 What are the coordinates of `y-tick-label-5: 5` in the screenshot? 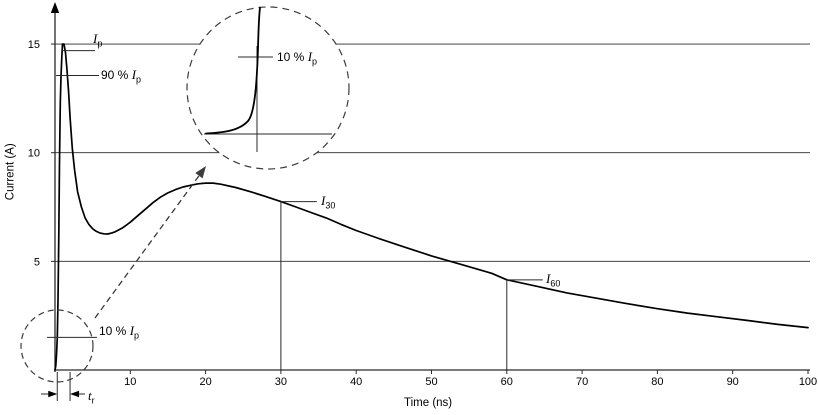 It's located at (37, 262).